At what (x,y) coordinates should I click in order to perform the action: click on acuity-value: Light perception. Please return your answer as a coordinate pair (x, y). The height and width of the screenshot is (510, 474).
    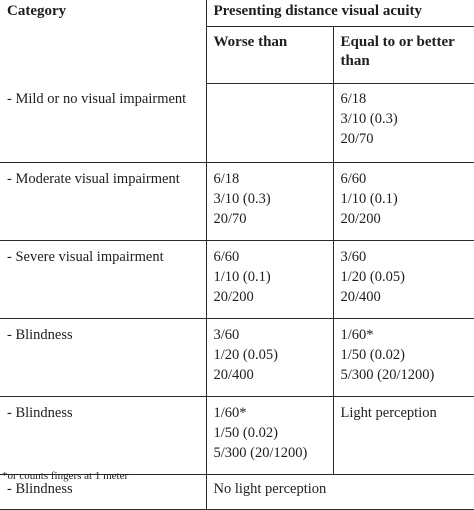
    Looking at the image, I should click on (388, 413).